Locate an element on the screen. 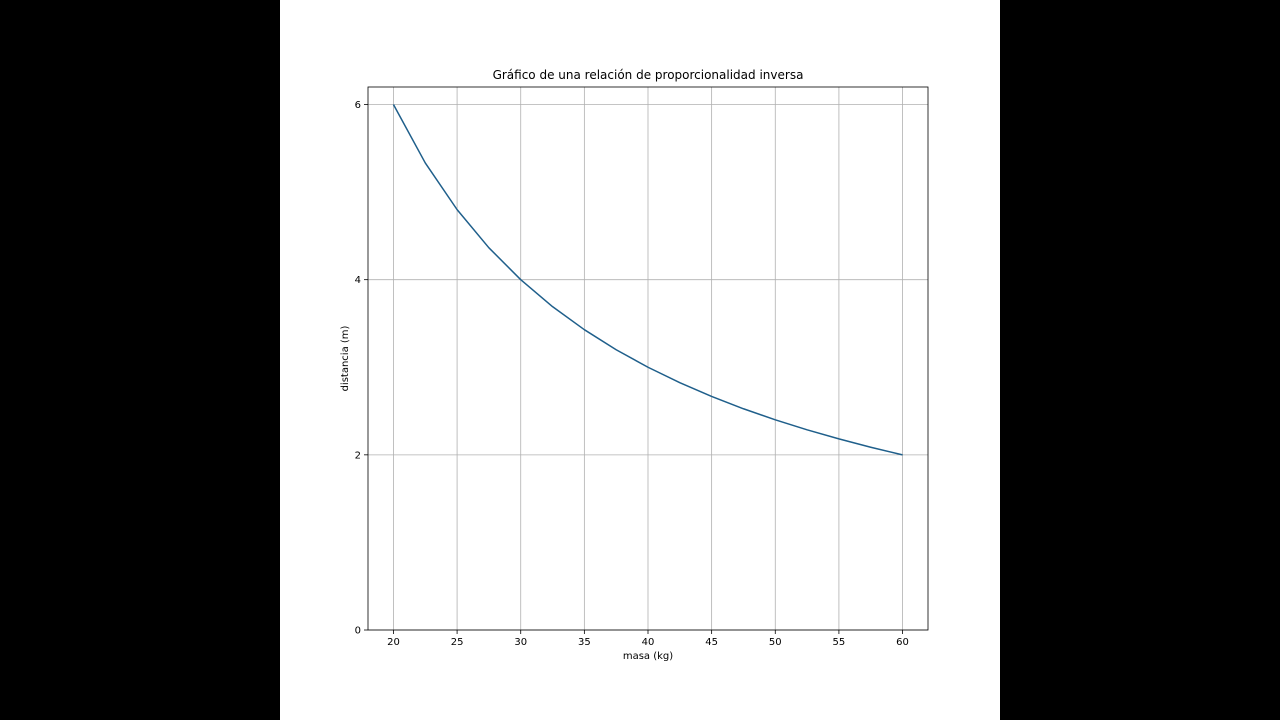 The width and height of the screenshot is (1280, 720). y-tick-label: 6 is located at coordinates (358, 105).